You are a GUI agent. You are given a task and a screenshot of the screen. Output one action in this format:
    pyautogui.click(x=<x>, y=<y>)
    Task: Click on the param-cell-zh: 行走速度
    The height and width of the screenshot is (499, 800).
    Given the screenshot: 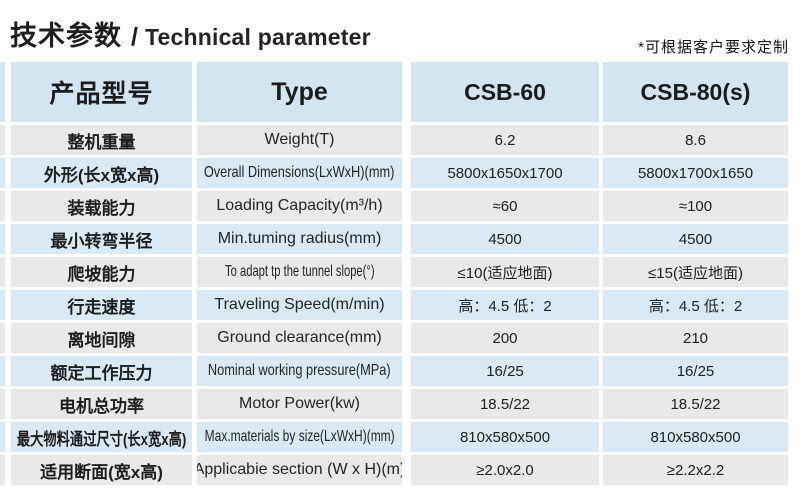 What is the action you would take?
    pyautogui.click(x=101, y=305)
    